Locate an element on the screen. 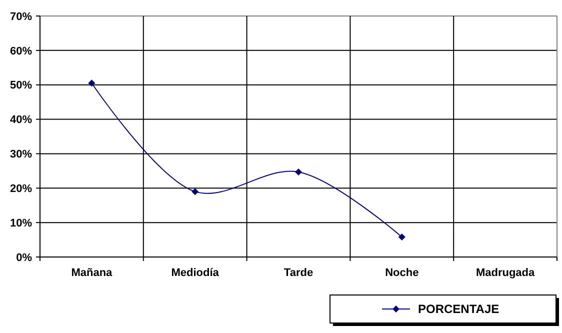 This screenshot has width=562, height=333. y-tick-label: 50% is located at coordinates (21, 86).